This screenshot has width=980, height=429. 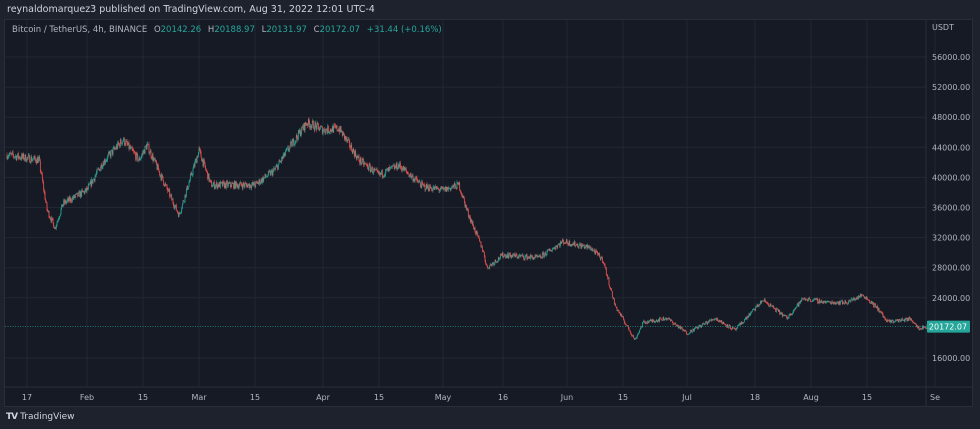 What do you see at coordinates (286, 30) in the screenshot?
I see `low-value: 20131.97` at bounding box center [286, 30].